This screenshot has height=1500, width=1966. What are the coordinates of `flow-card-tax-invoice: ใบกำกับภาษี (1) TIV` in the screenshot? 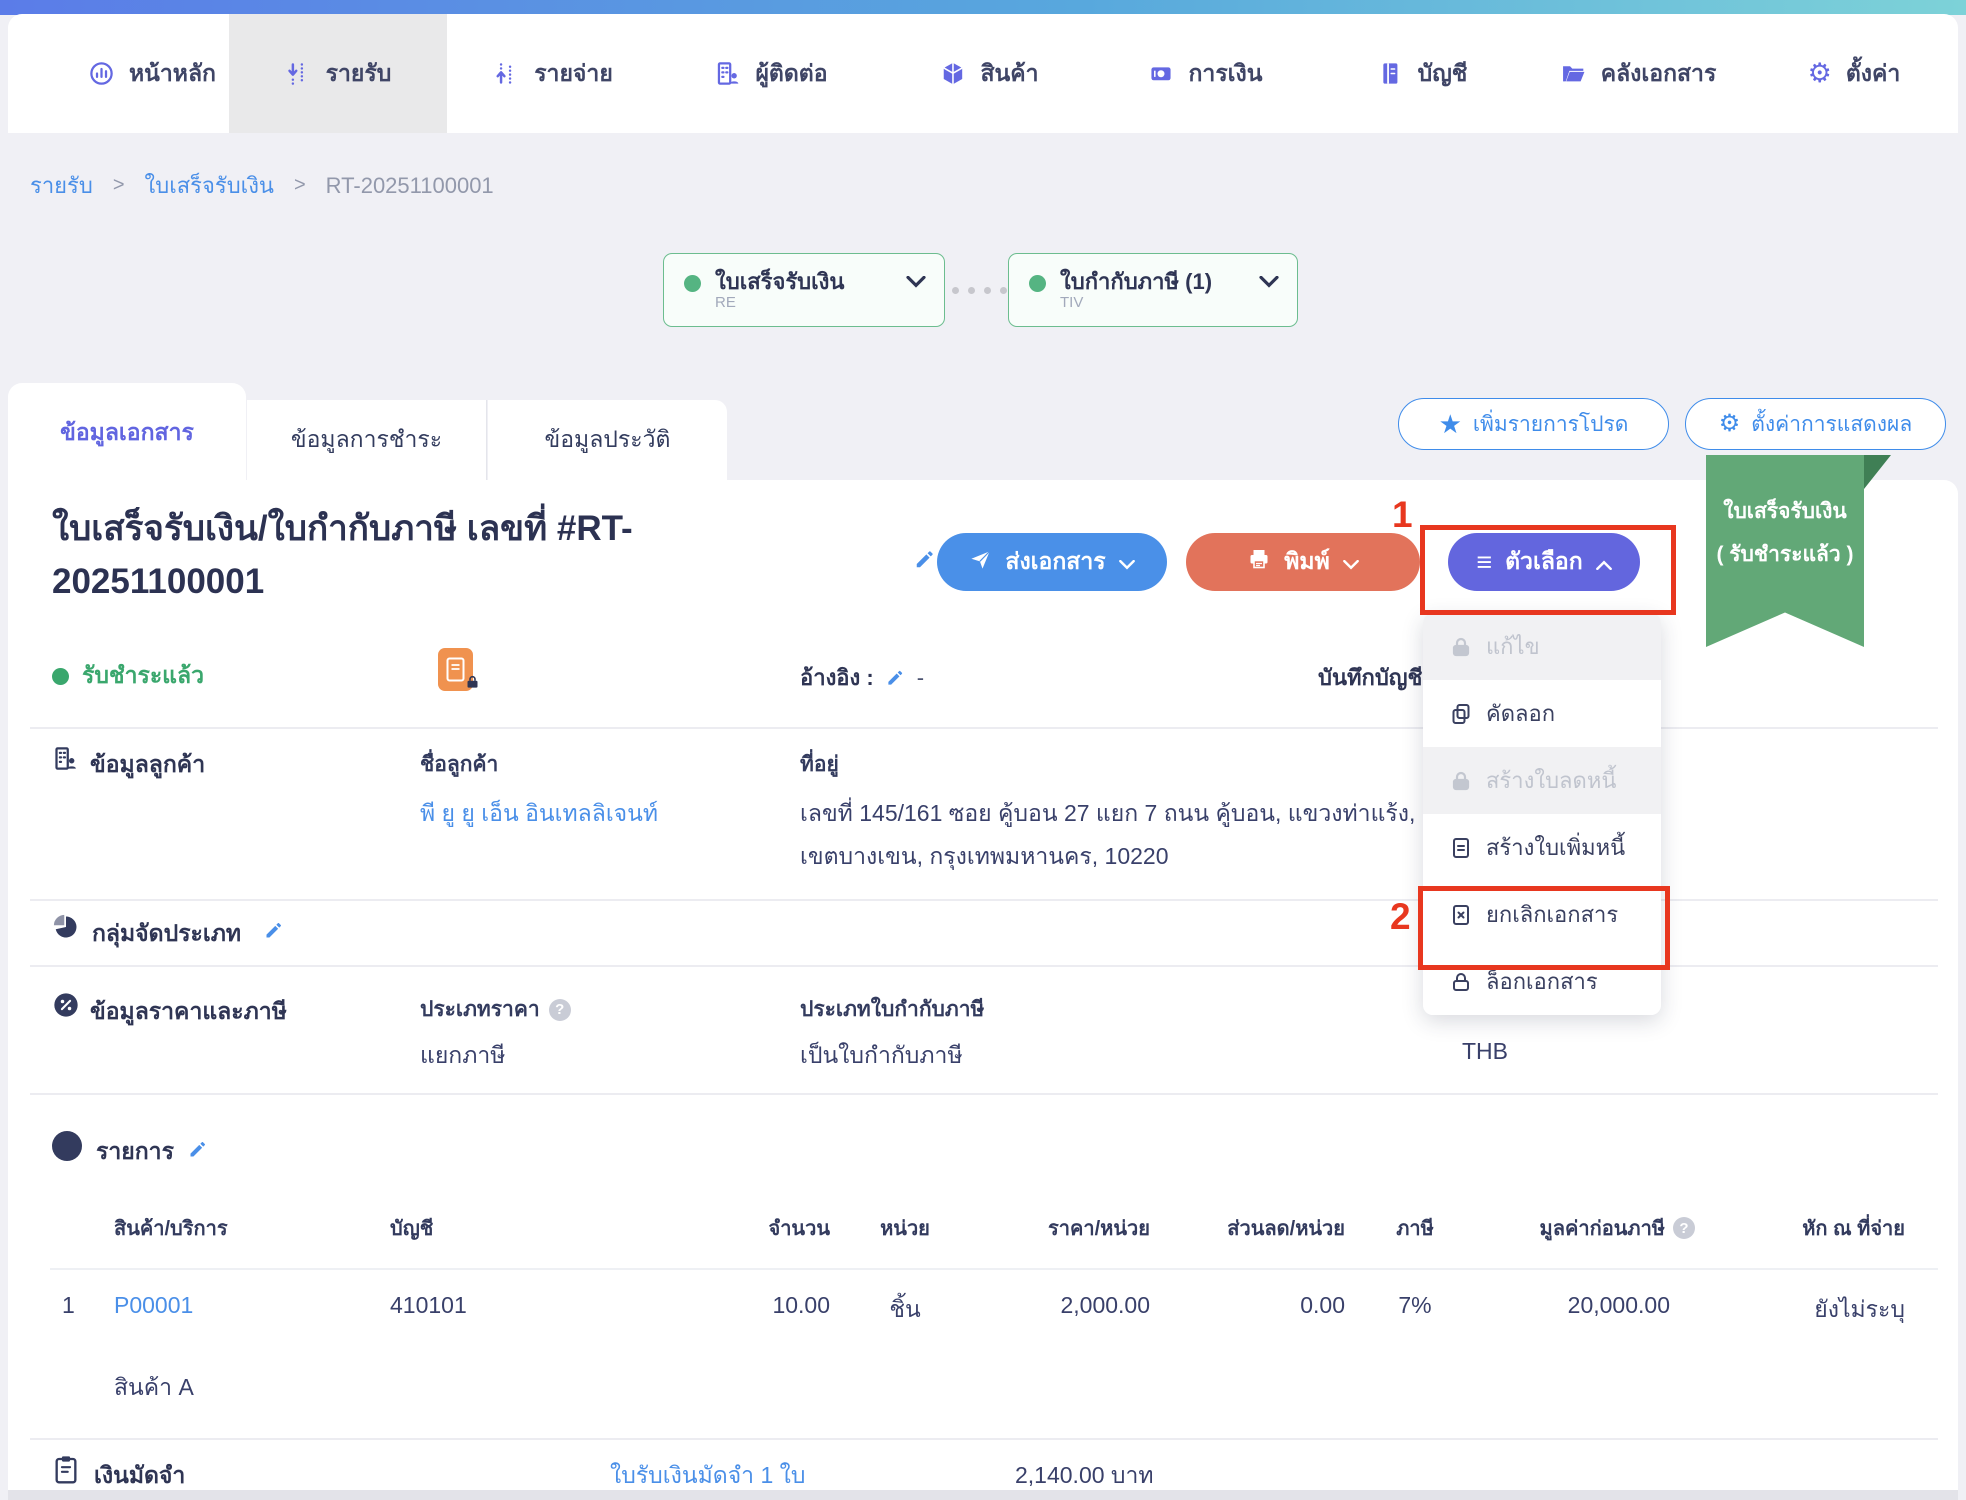 It's located at (1153, 290).